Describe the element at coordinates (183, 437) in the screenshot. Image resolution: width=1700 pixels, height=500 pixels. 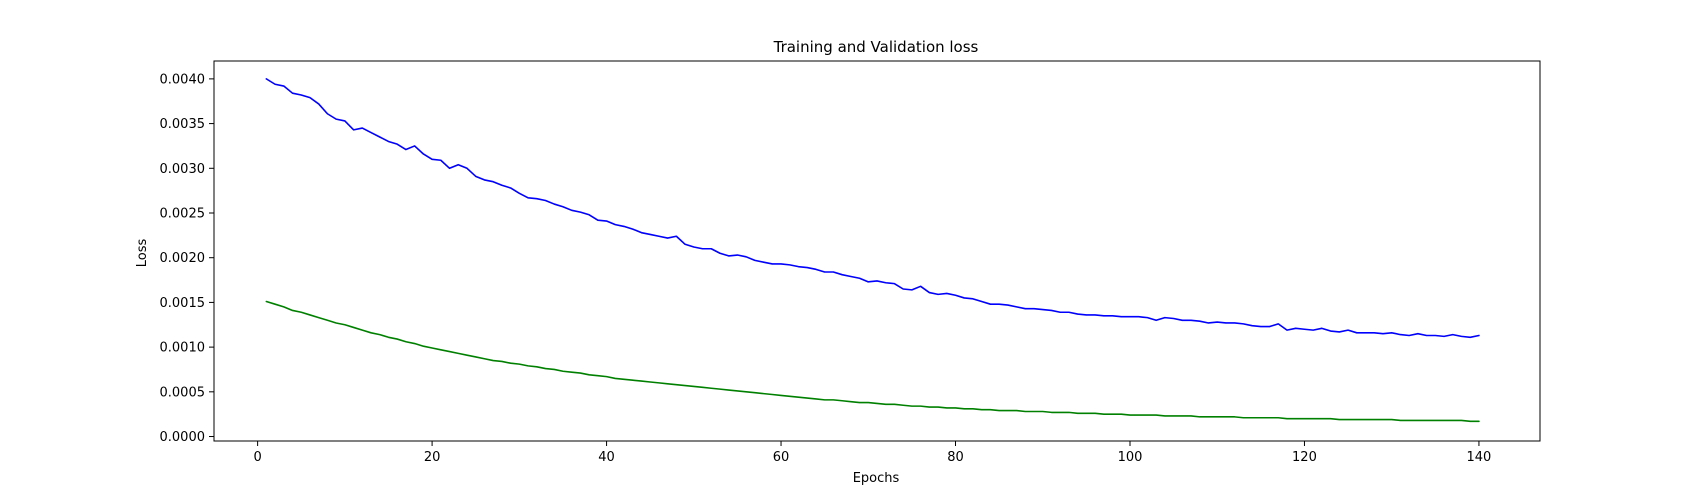
I see `y-tick-label: 0.0000` at that location.